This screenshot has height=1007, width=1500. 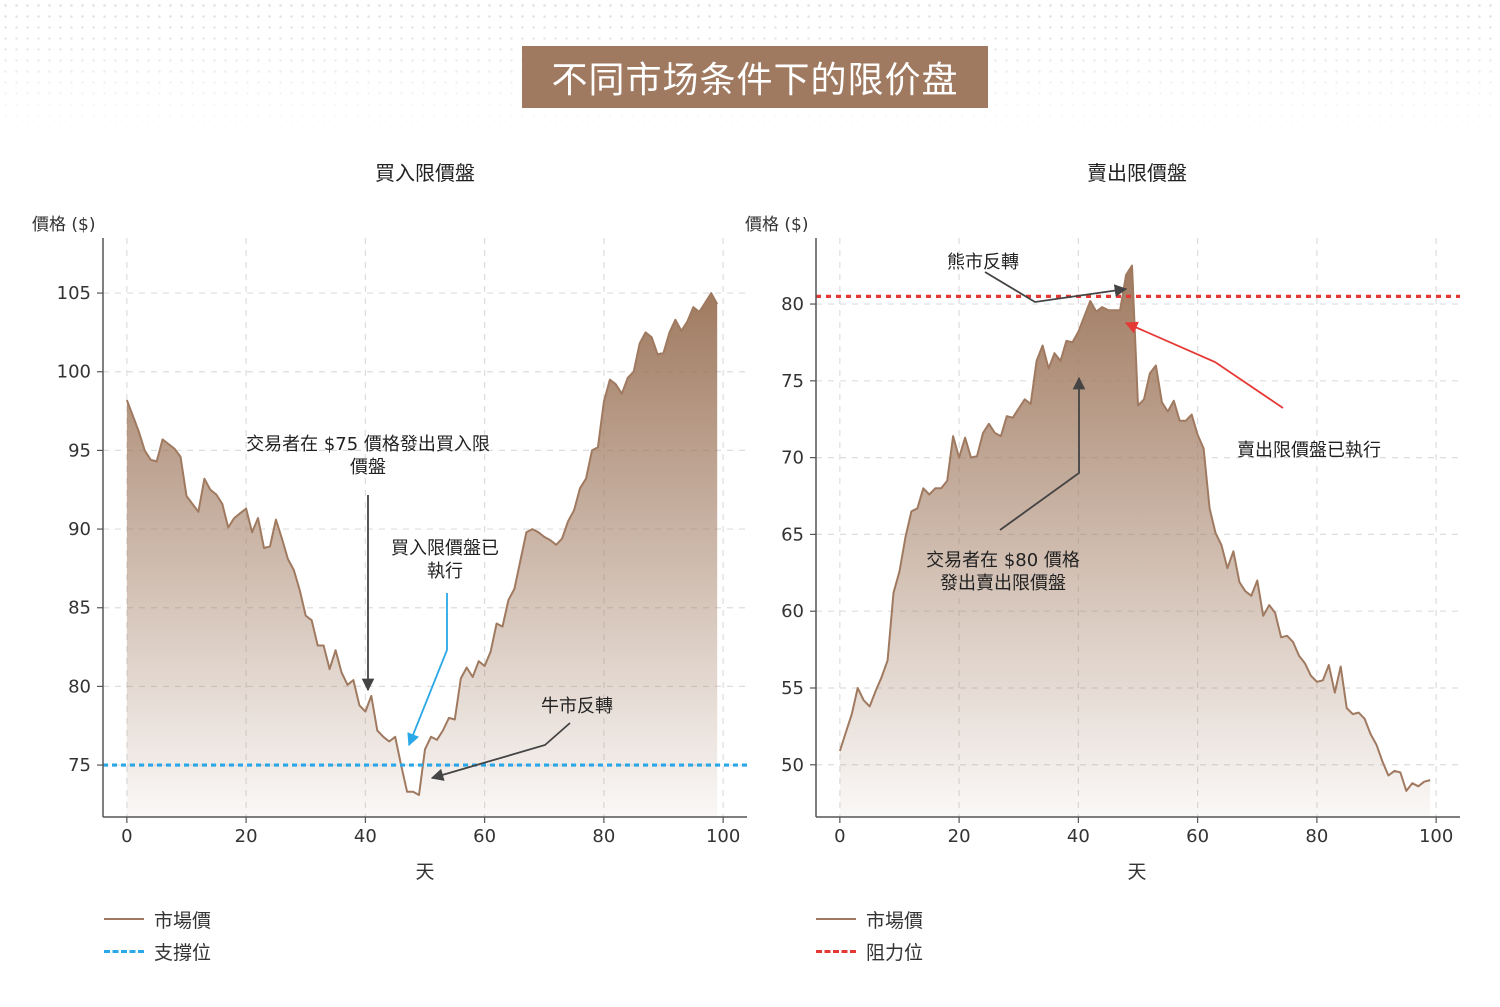 I want to click on y-tick-label: 55, so click(x=792, y=688).